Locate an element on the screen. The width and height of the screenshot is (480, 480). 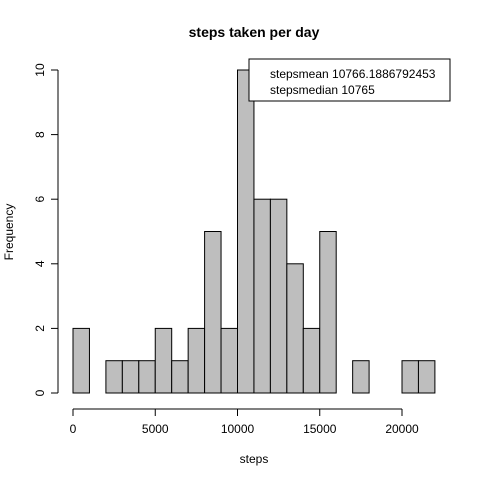
y-tick-label: 0 is located at coordinates (40, 392).